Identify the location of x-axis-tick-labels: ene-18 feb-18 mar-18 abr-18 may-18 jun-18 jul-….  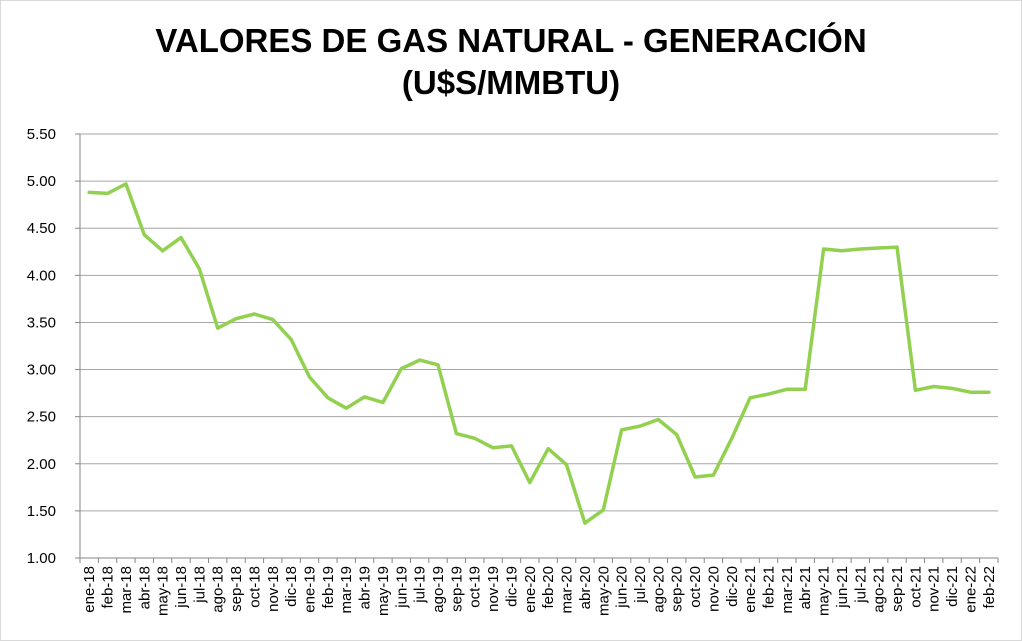
(539, 591).